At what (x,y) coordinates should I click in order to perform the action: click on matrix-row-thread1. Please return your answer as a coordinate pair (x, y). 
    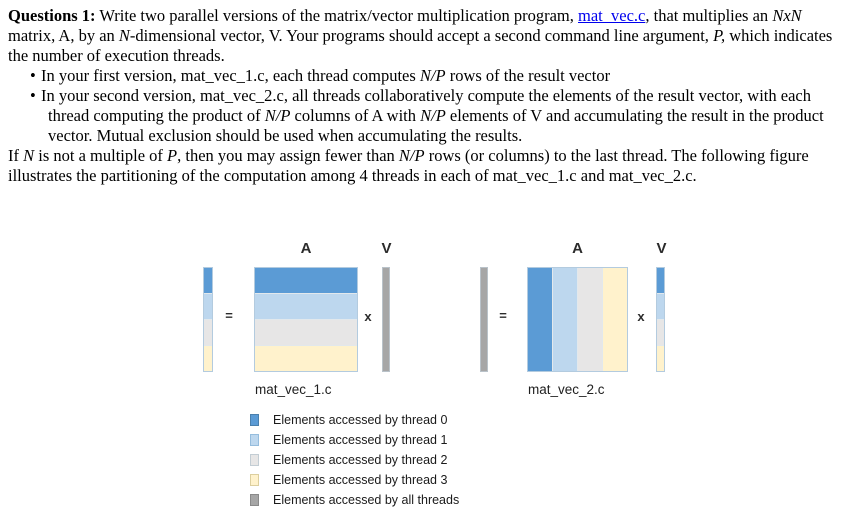
    Looking at the image, I should click on (306, 306).